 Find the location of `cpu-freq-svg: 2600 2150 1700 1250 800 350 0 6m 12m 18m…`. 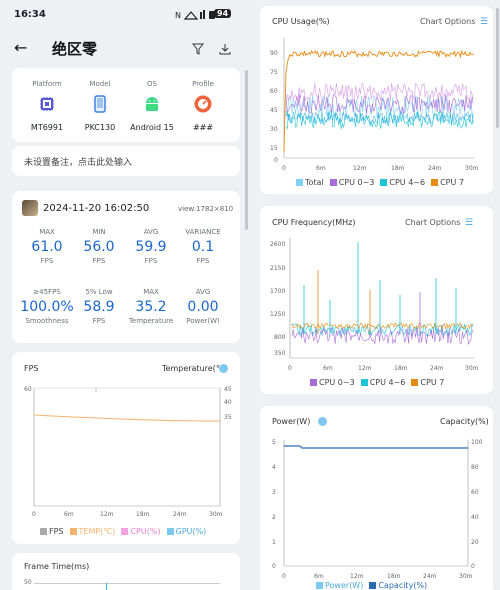

cpu-freq-svg: 2600 2150 1700 1250 800 350 0 6m 12m 18m… is located at coordinates (374, 305).